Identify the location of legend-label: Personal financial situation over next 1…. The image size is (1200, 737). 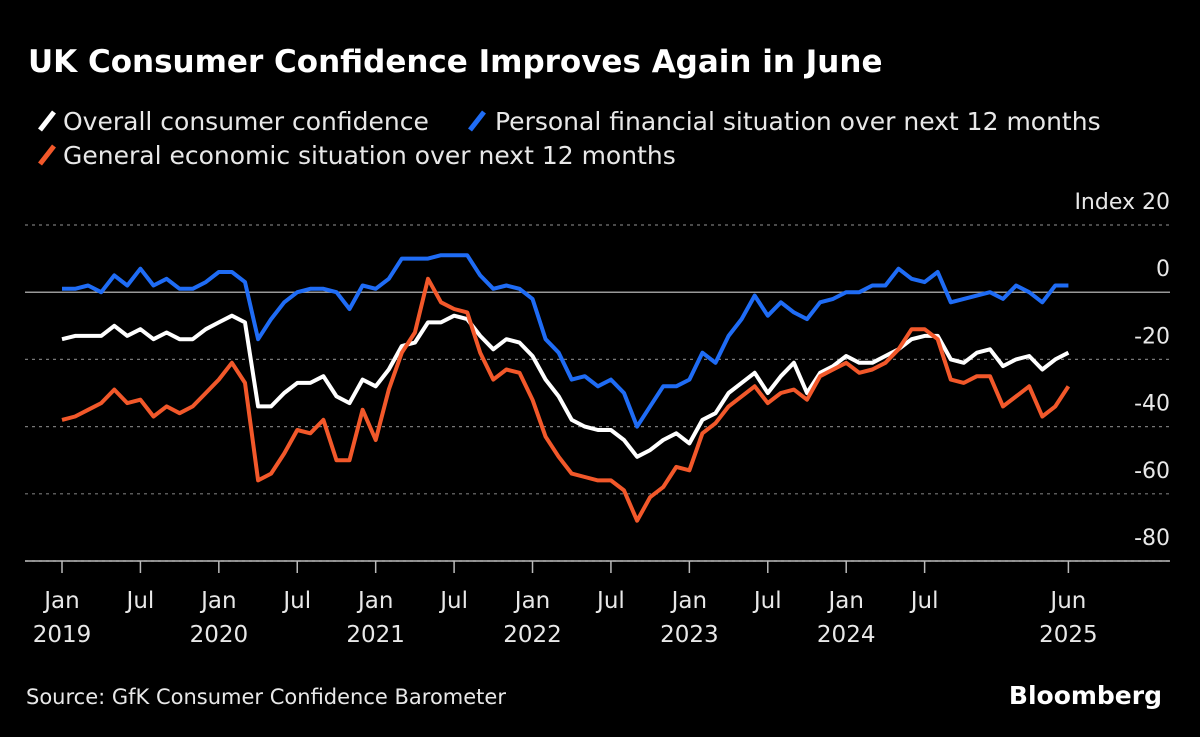
(798, 121).